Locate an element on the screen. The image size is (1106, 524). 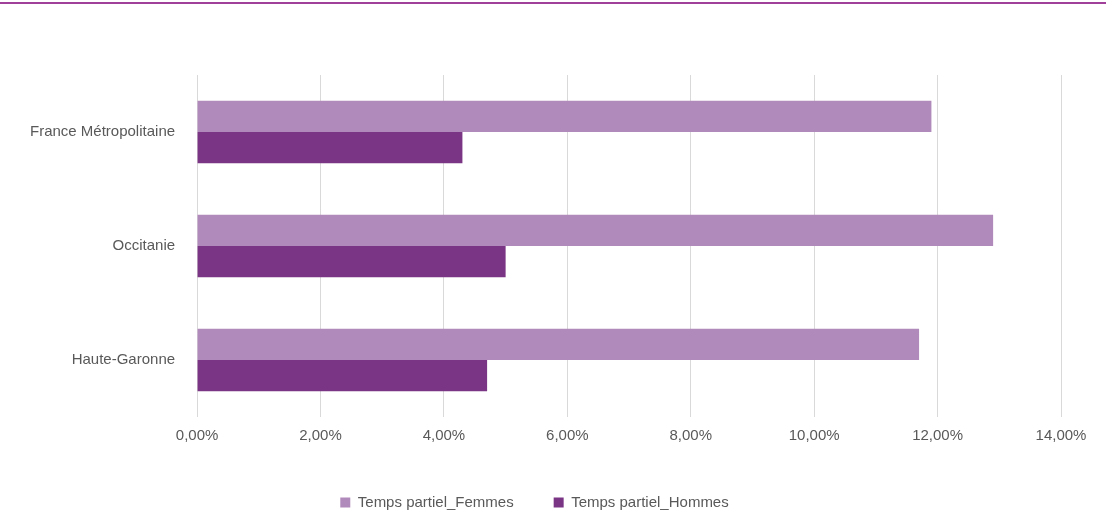
x-tick-label: 12,00% is located at coordinates (938, 435).